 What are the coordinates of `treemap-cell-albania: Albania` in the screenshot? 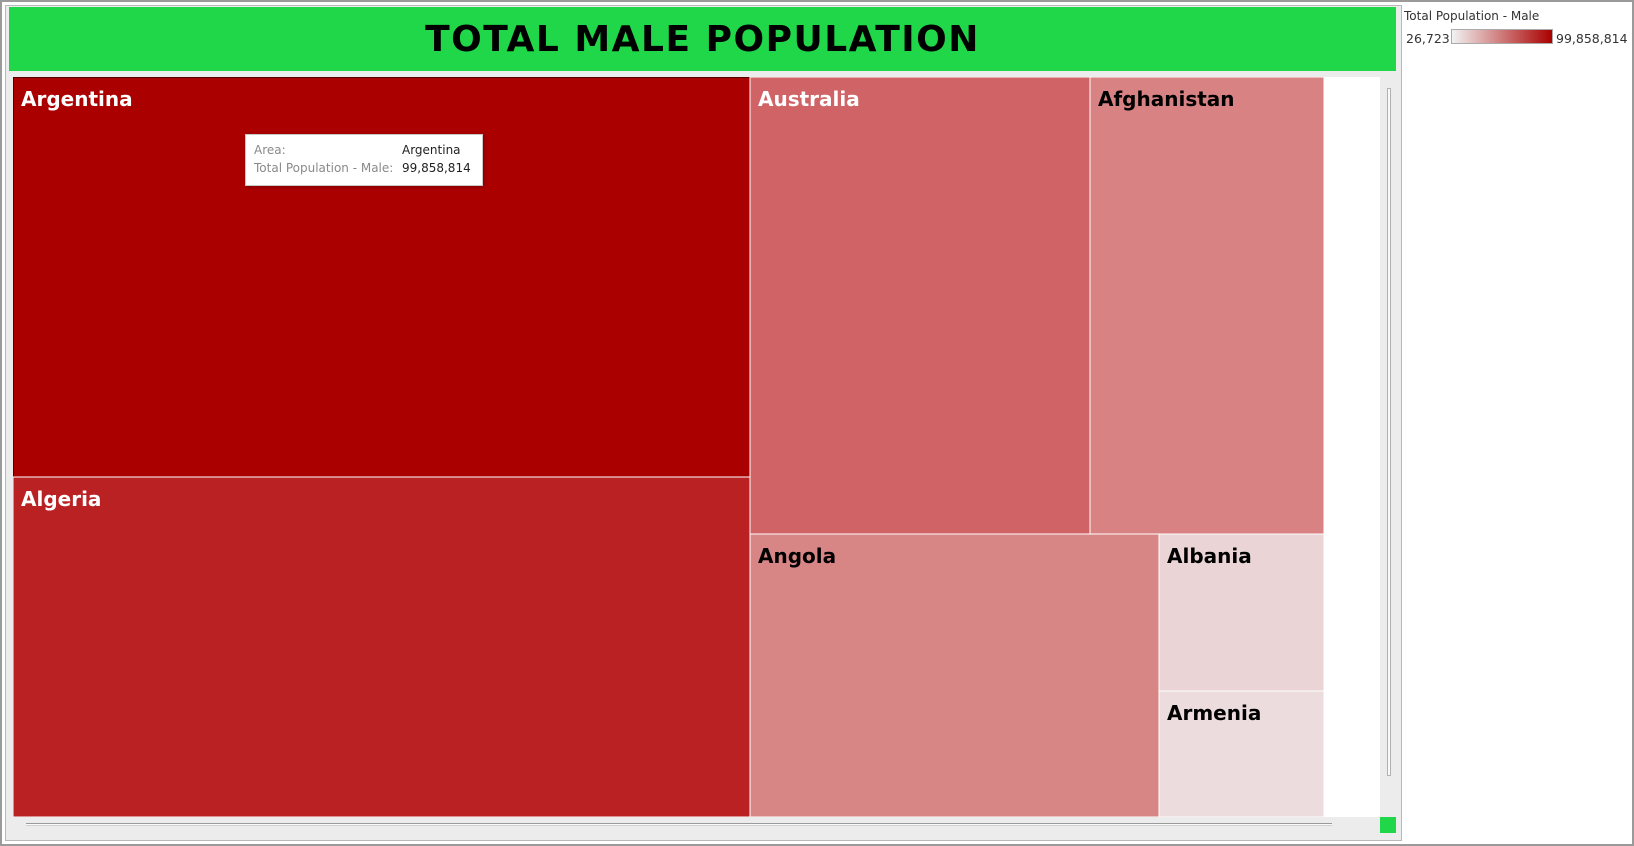 It's located at (1241, 612).